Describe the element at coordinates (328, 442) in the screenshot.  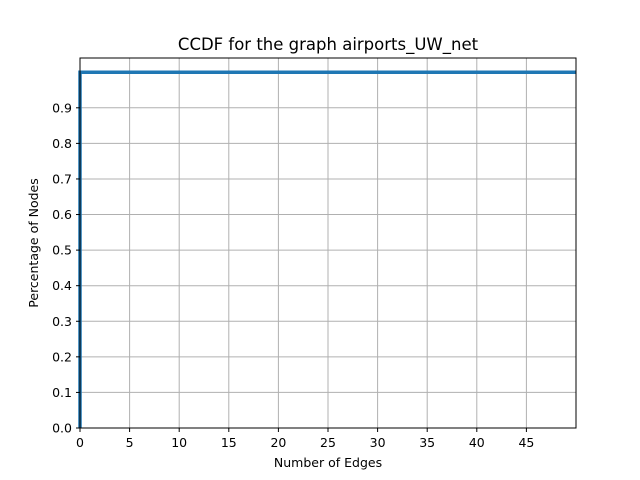
I see `x-tick-label: 25` at that location.